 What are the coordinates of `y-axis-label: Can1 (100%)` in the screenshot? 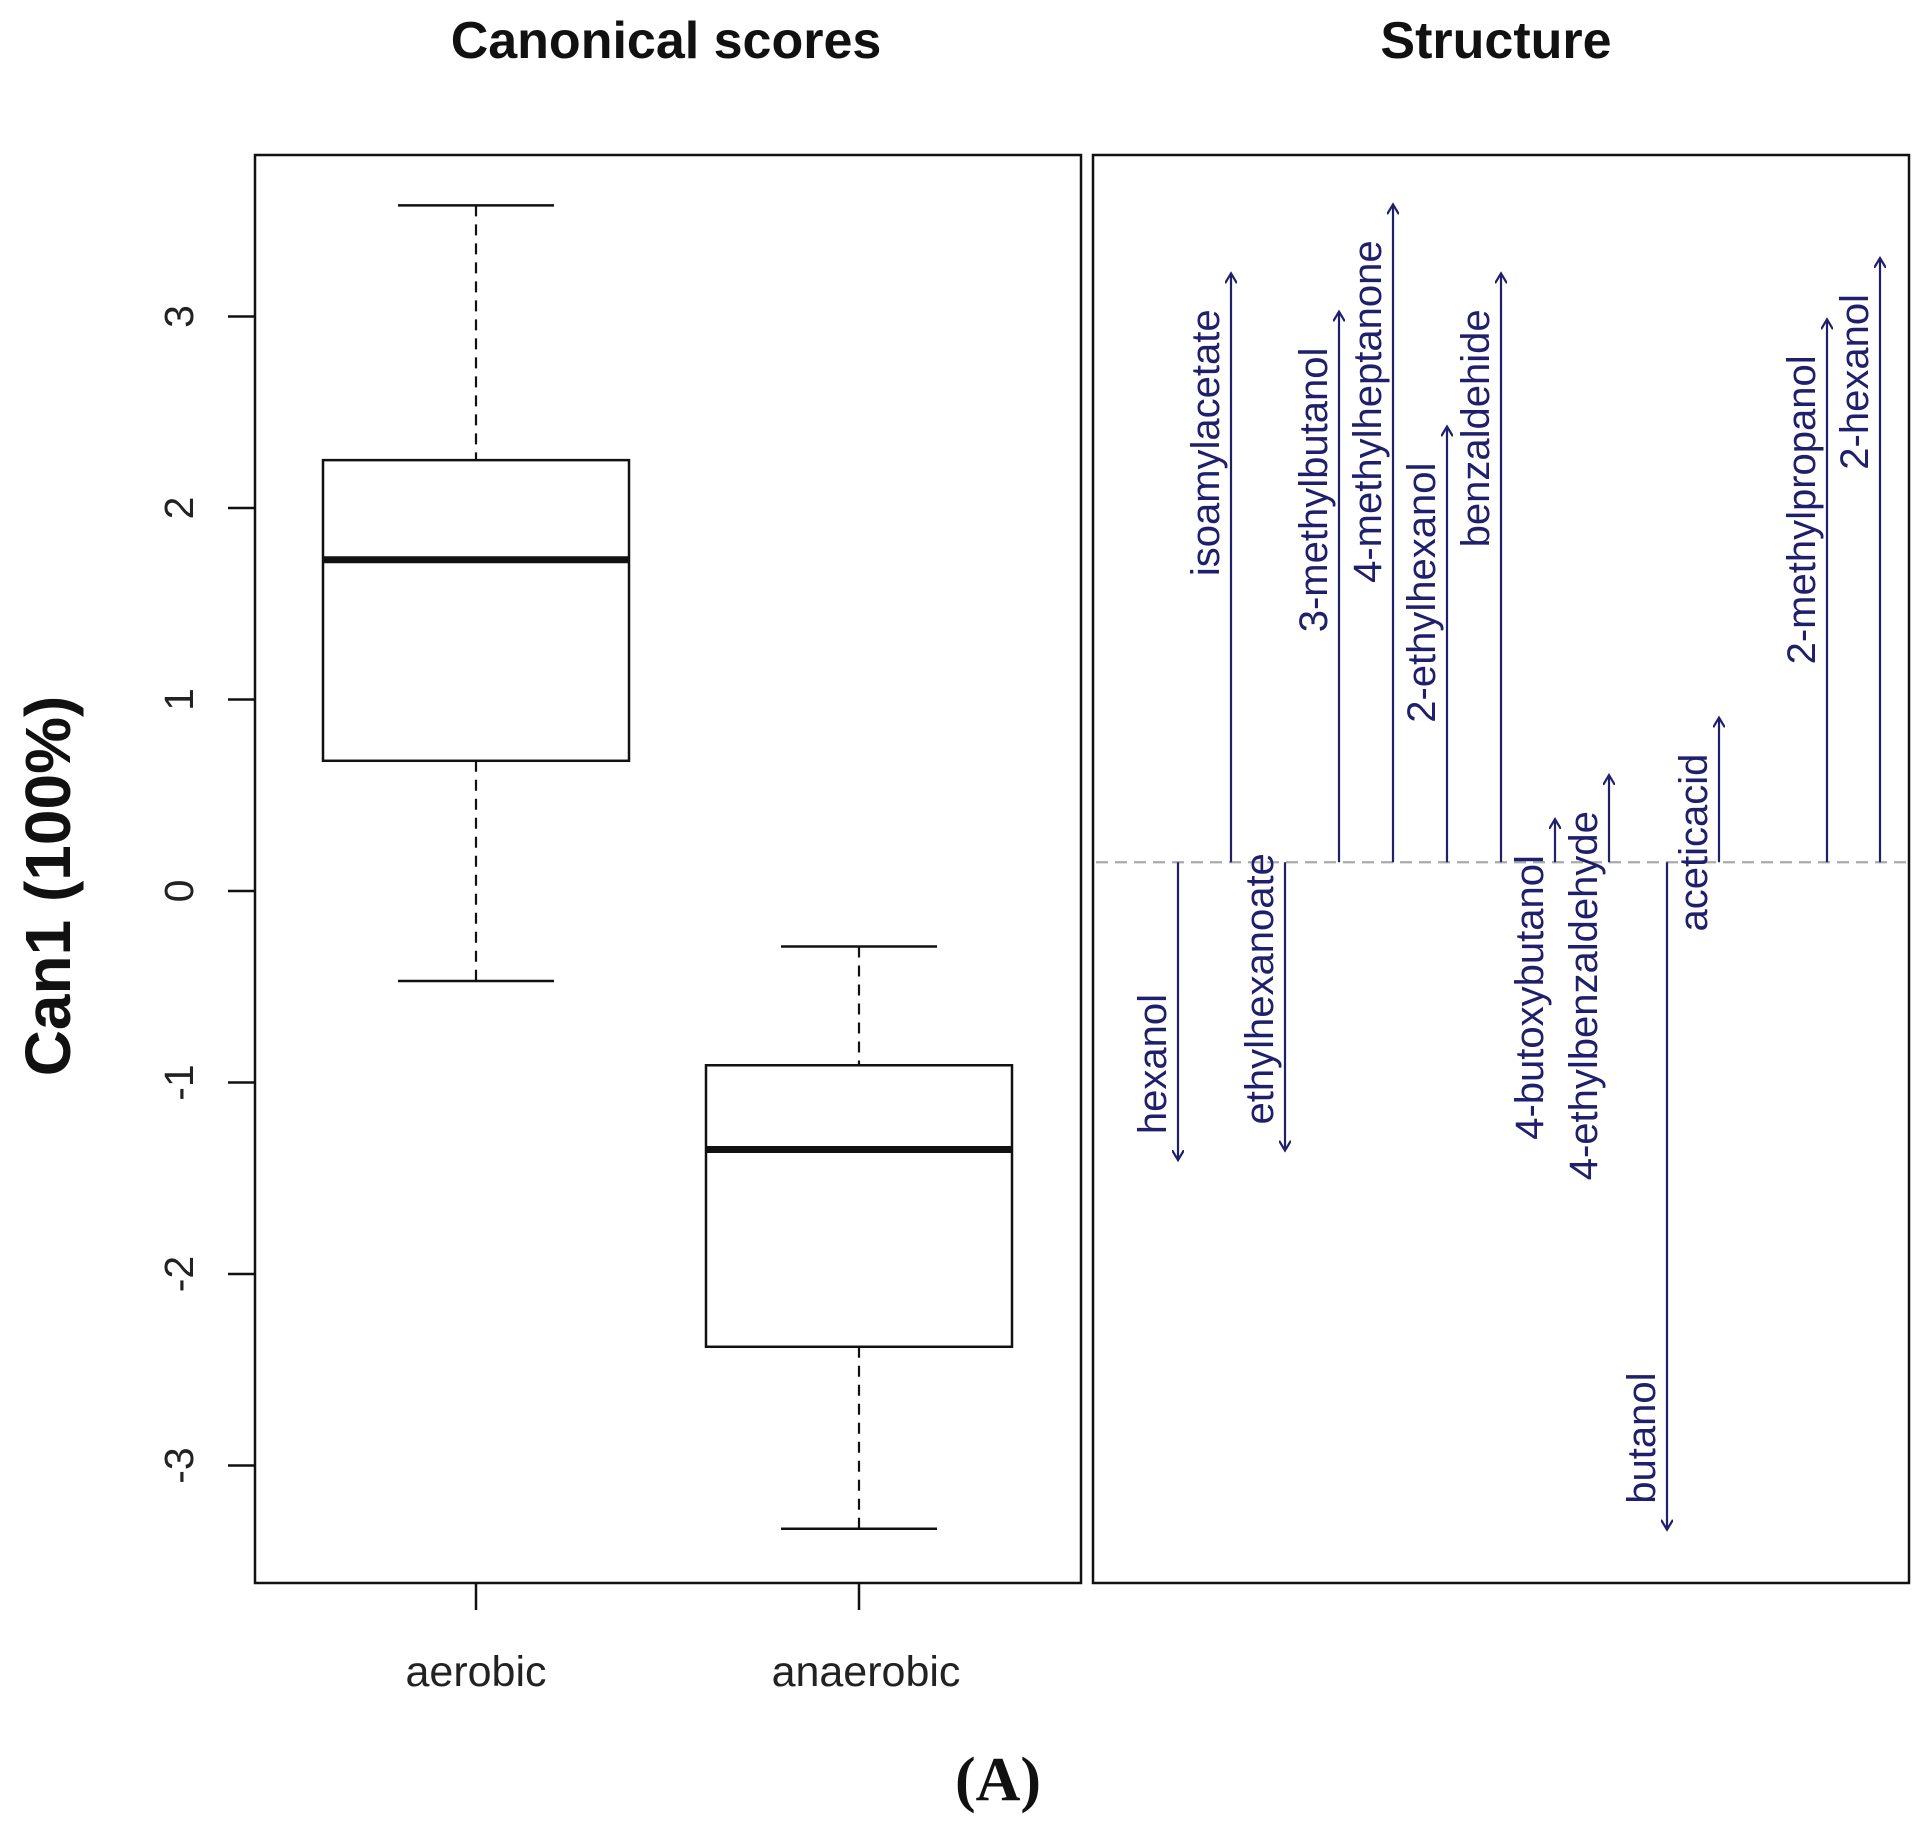 It's located at (48, 886).